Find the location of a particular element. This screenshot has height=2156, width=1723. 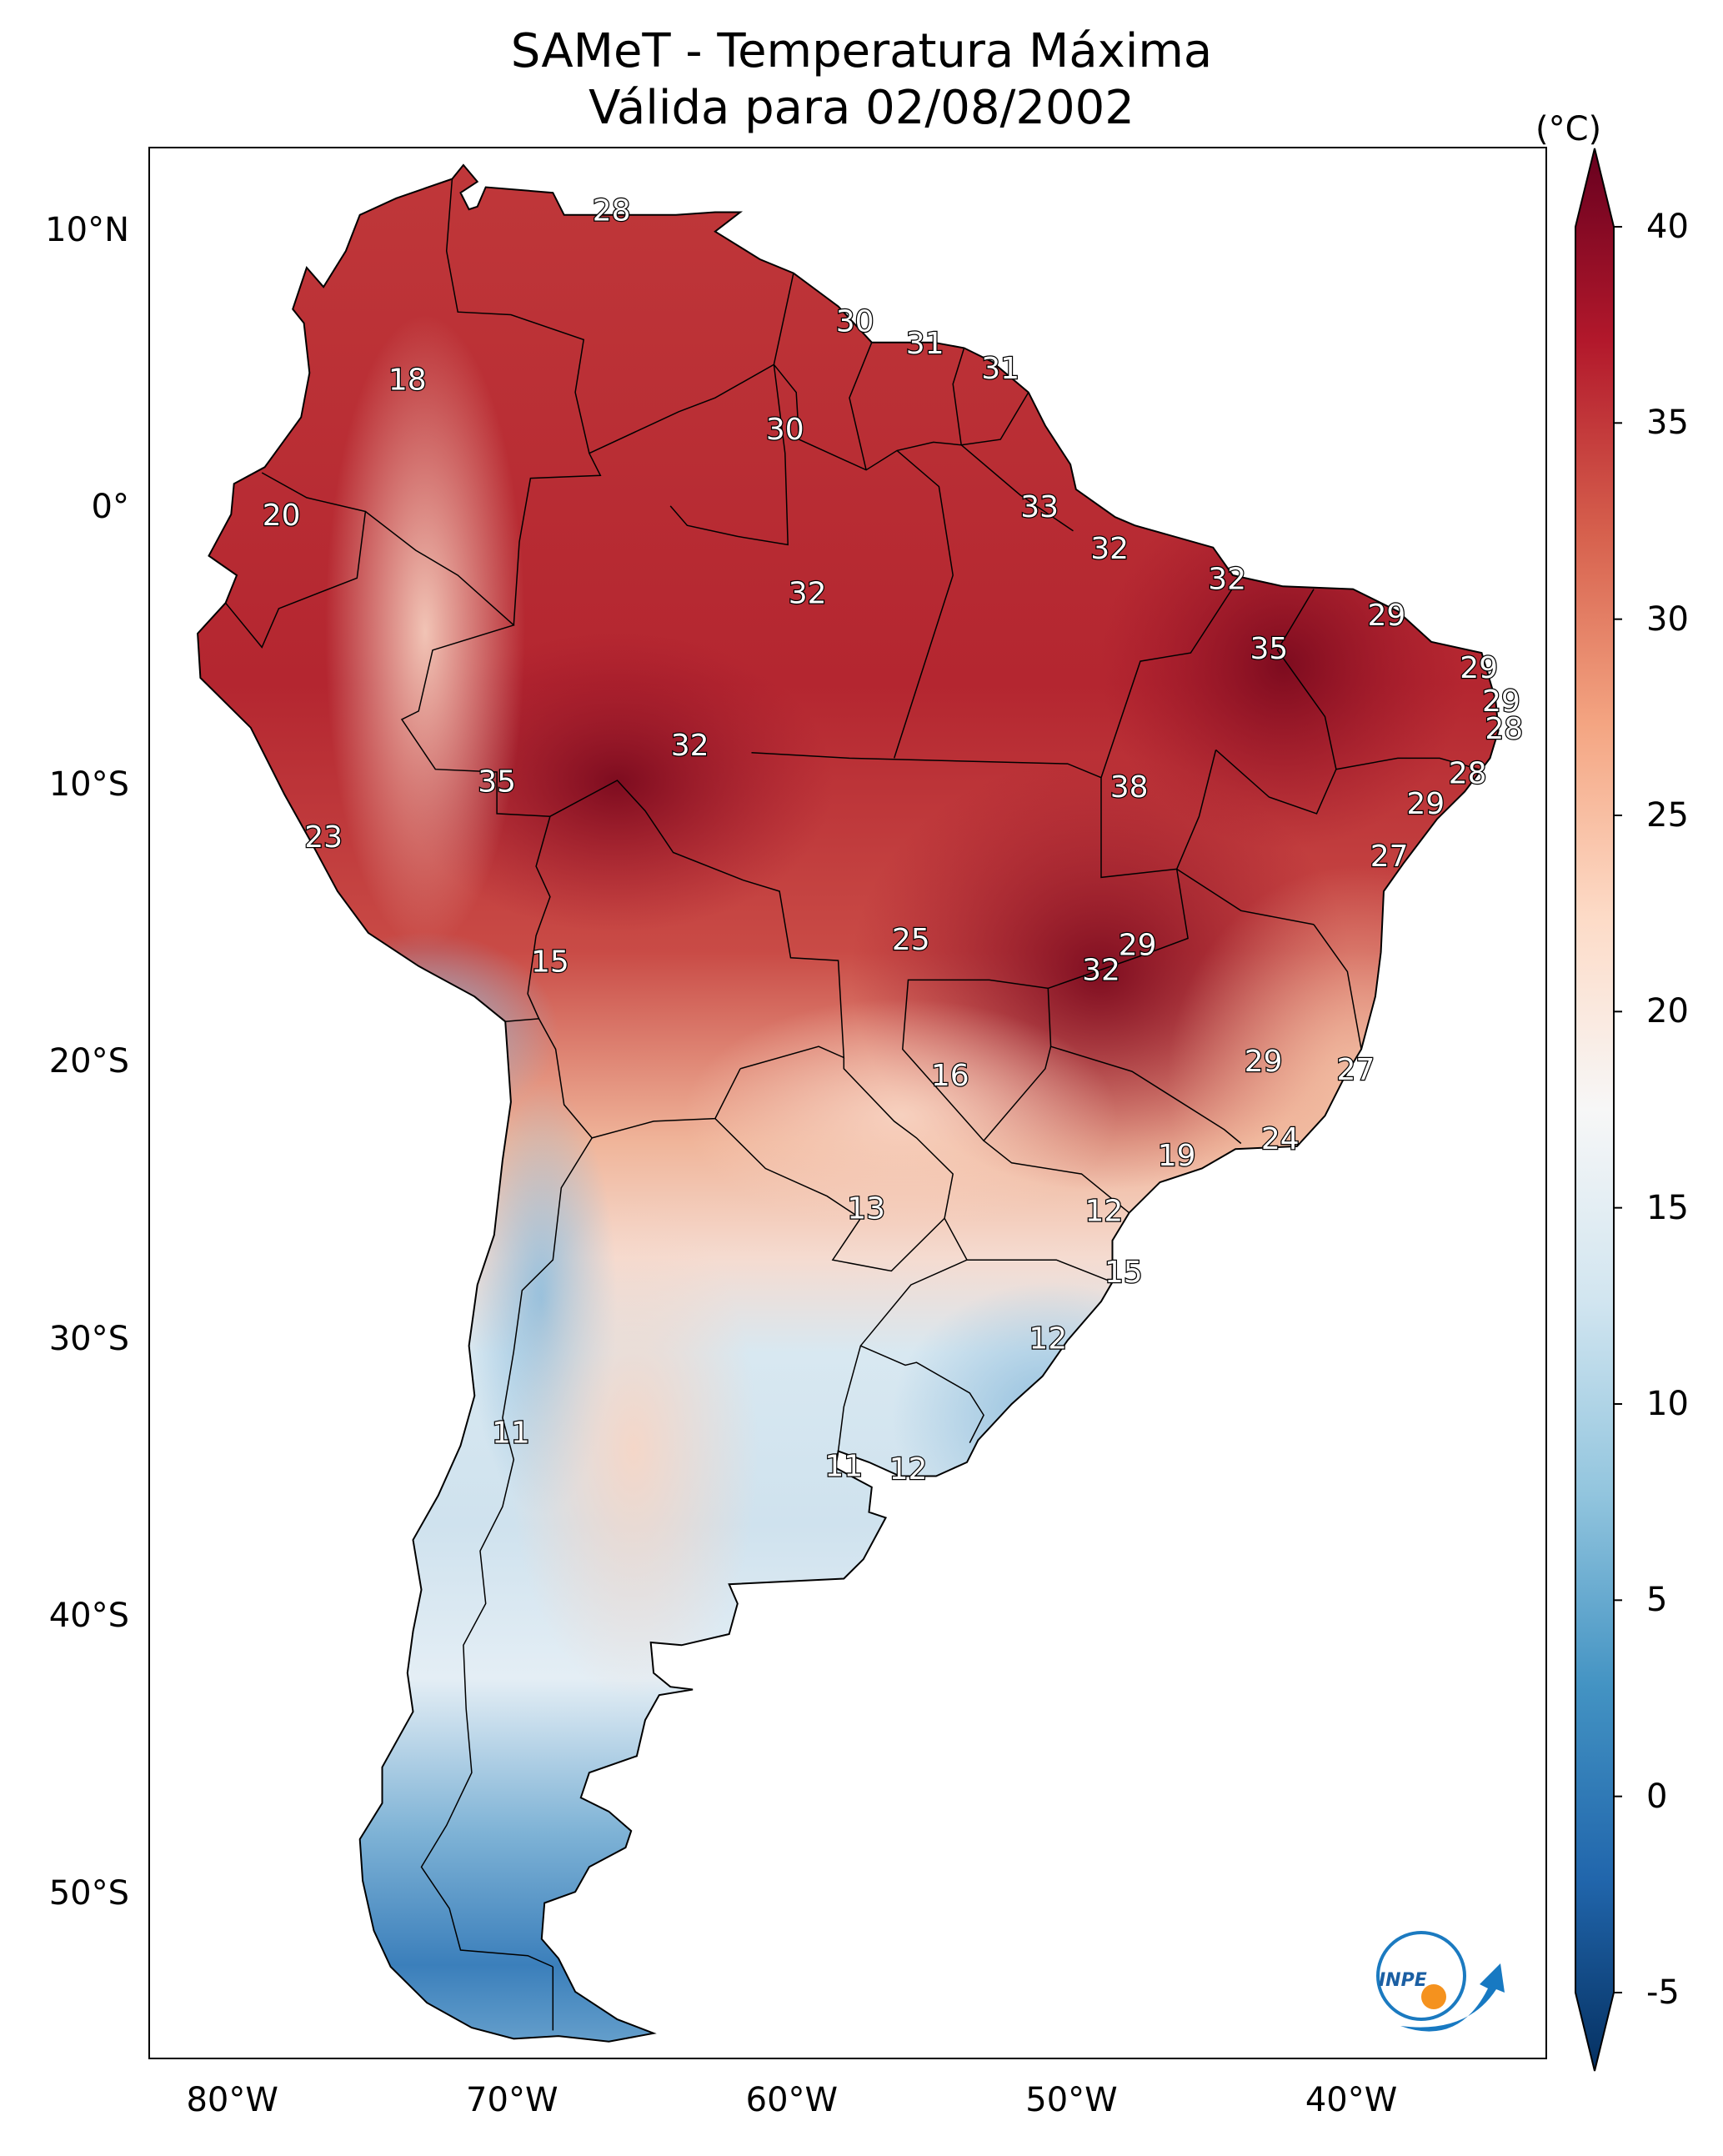

longitude-tick-label: 40°W is located at coordinates (1352, 2100).